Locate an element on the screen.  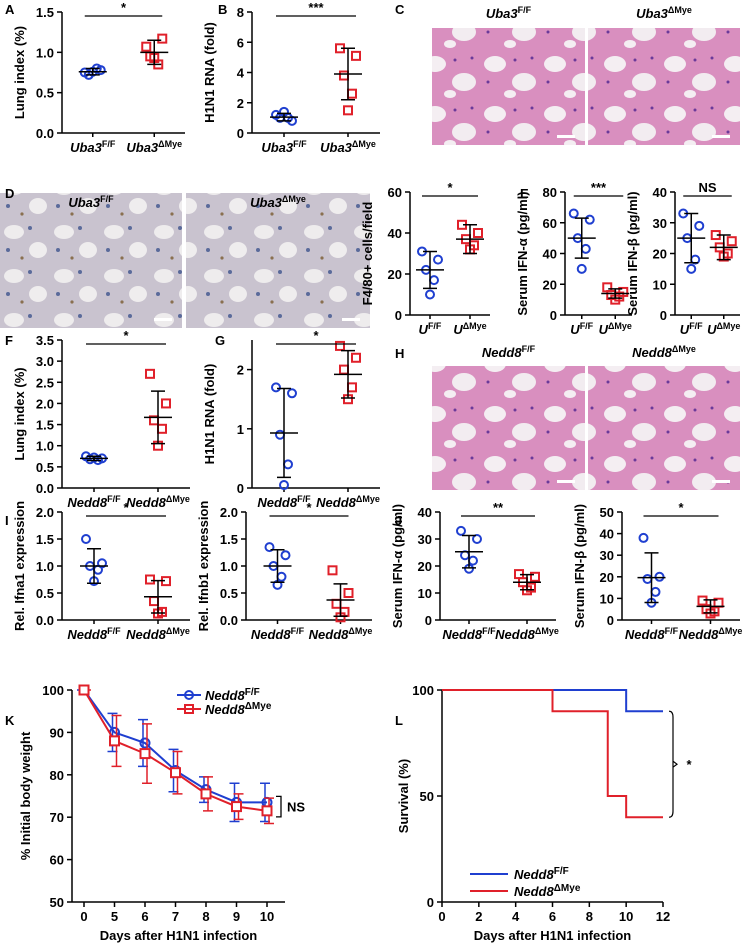
panel-letter: G is located at coordinates (220, 340).